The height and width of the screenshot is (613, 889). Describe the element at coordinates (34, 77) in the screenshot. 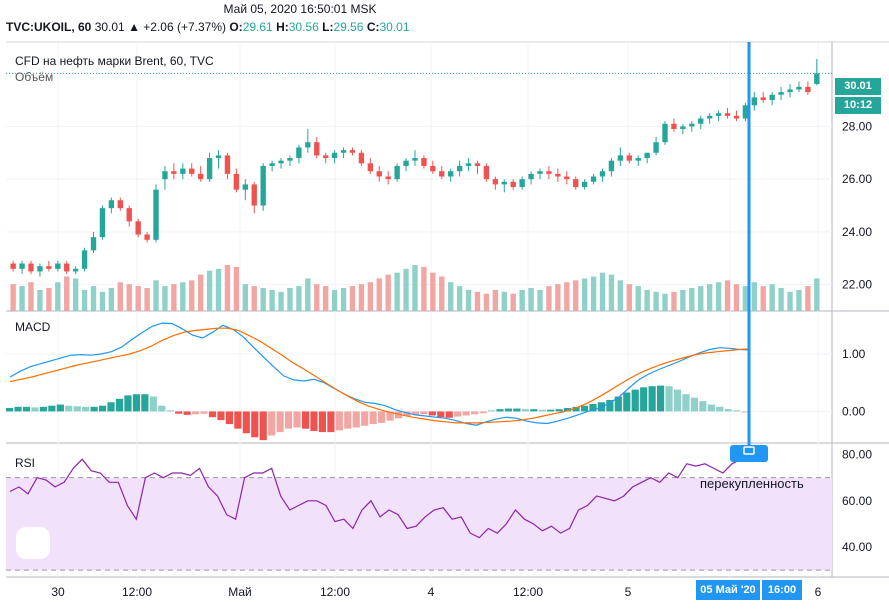

I see `volume-title: Объём` at that location.